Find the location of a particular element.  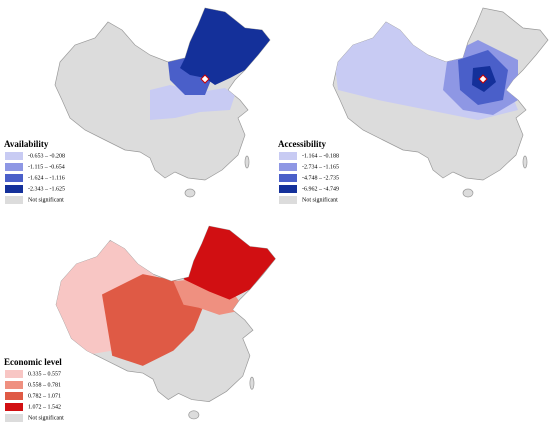

legend-title: Availability is located at coordinates (26, 144).